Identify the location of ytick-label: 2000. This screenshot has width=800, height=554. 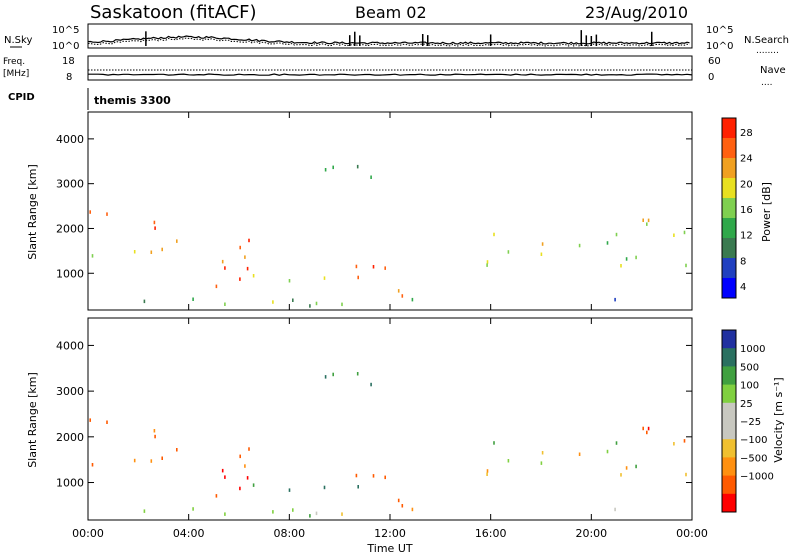
(70, 437).